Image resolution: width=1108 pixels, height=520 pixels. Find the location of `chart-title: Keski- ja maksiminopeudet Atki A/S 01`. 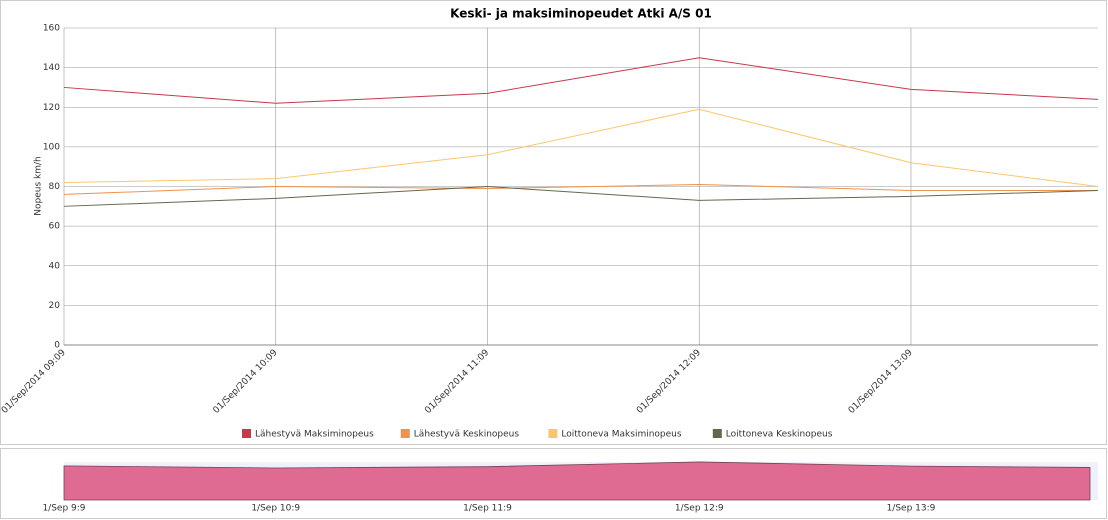

chart-title: Keski- ja maksiminopeudet Atki A/S 01 is located at coordinates (581, 14).